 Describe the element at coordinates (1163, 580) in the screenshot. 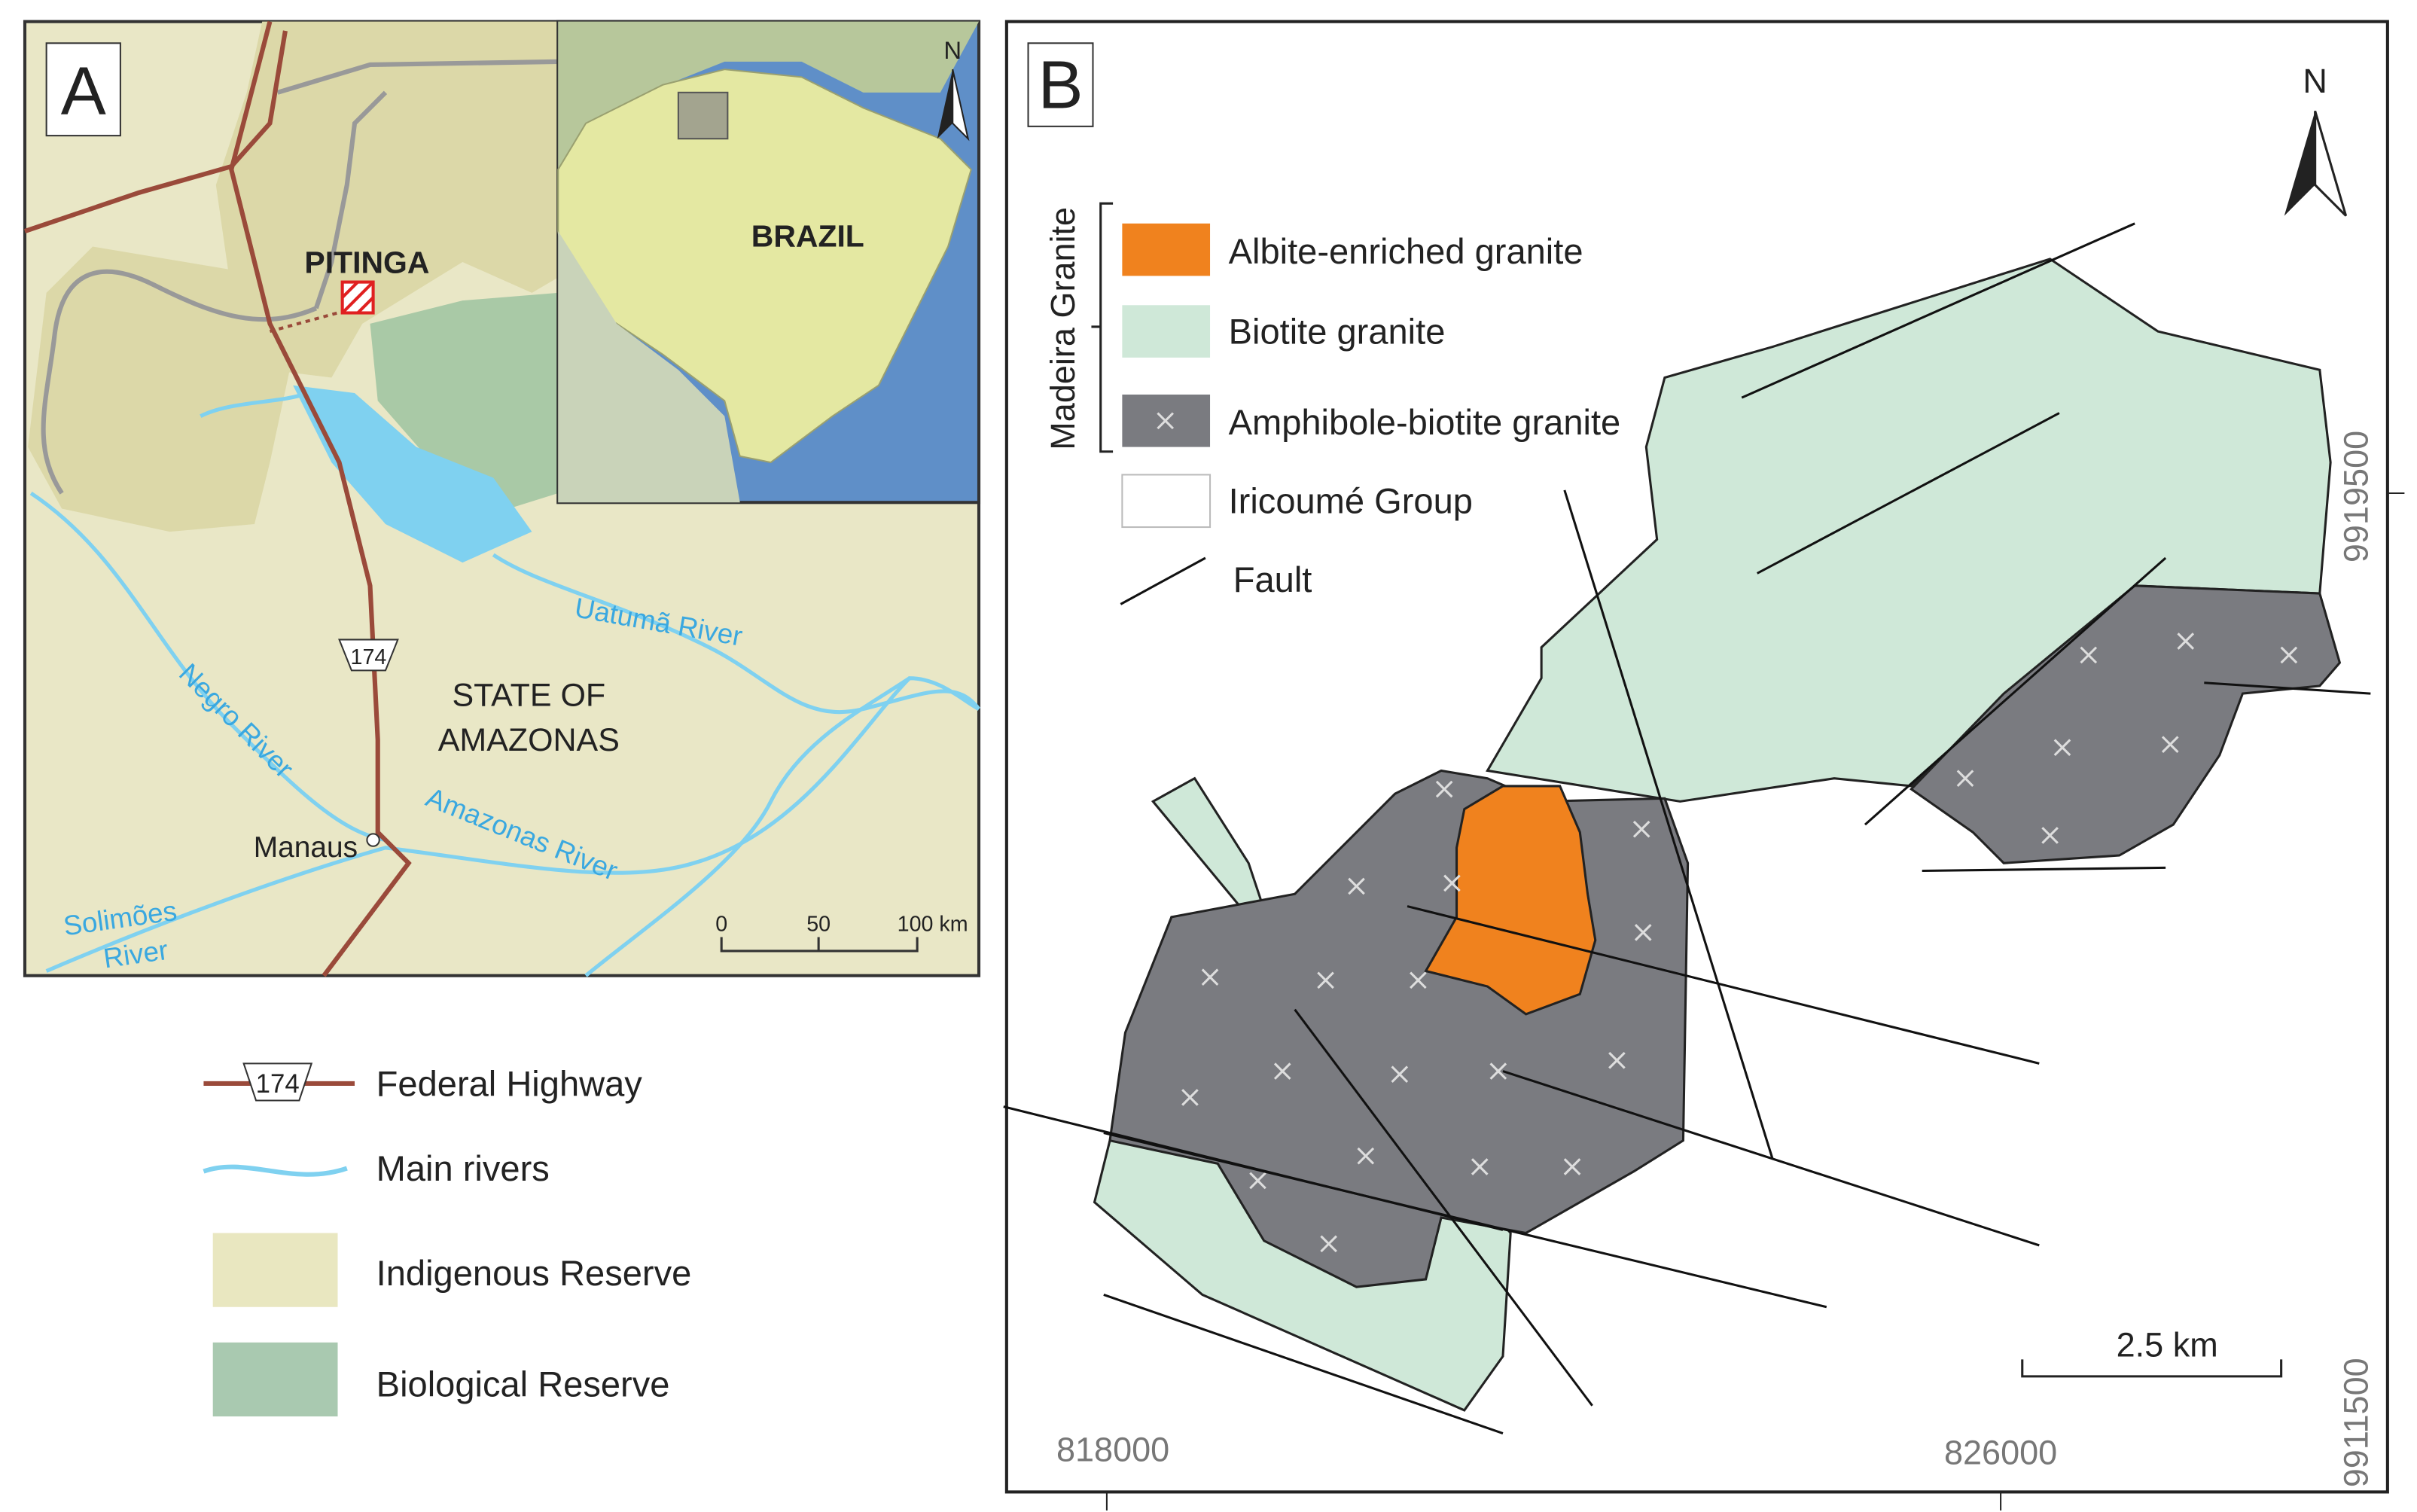

I see `legend-fault` at that location.